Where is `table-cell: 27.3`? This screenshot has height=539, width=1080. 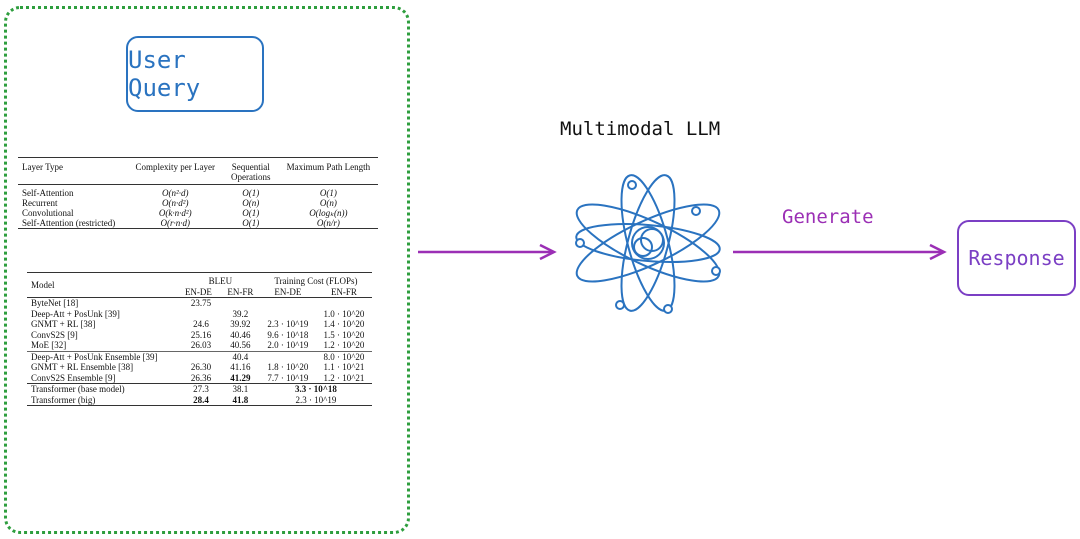
table-cell: 27.3 is located at coordinates (200, 389).